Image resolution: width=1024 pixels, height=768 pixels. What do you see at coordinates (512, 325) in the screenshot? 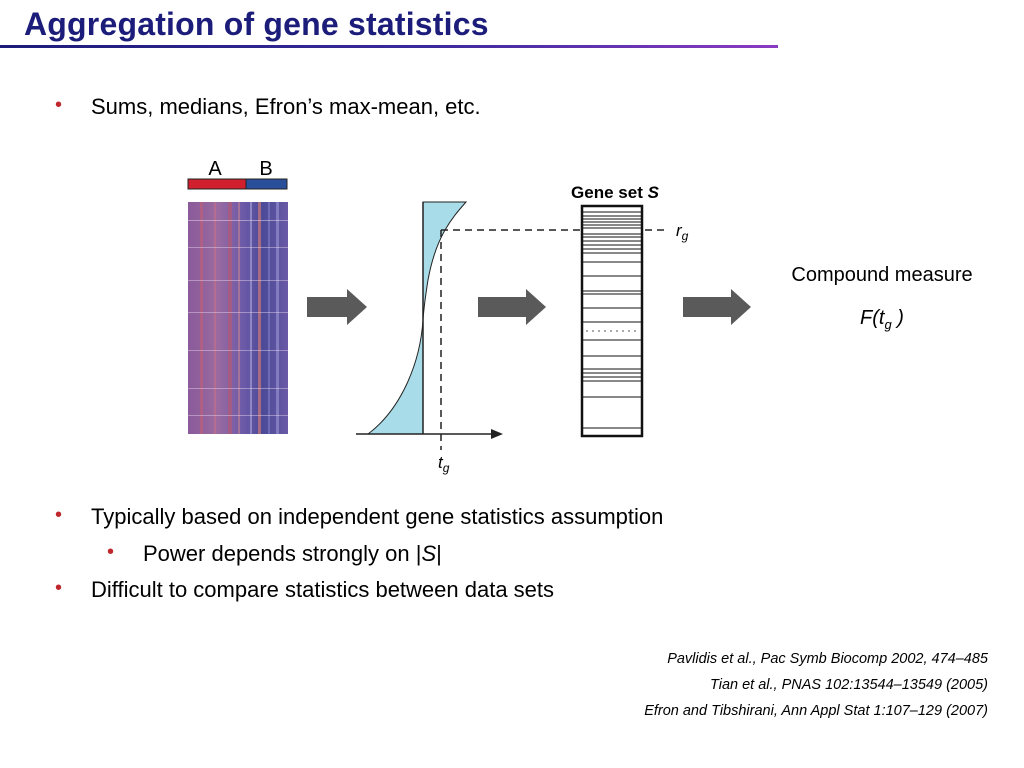
I see `statistic-distribution` at bounding box center [512, 325].